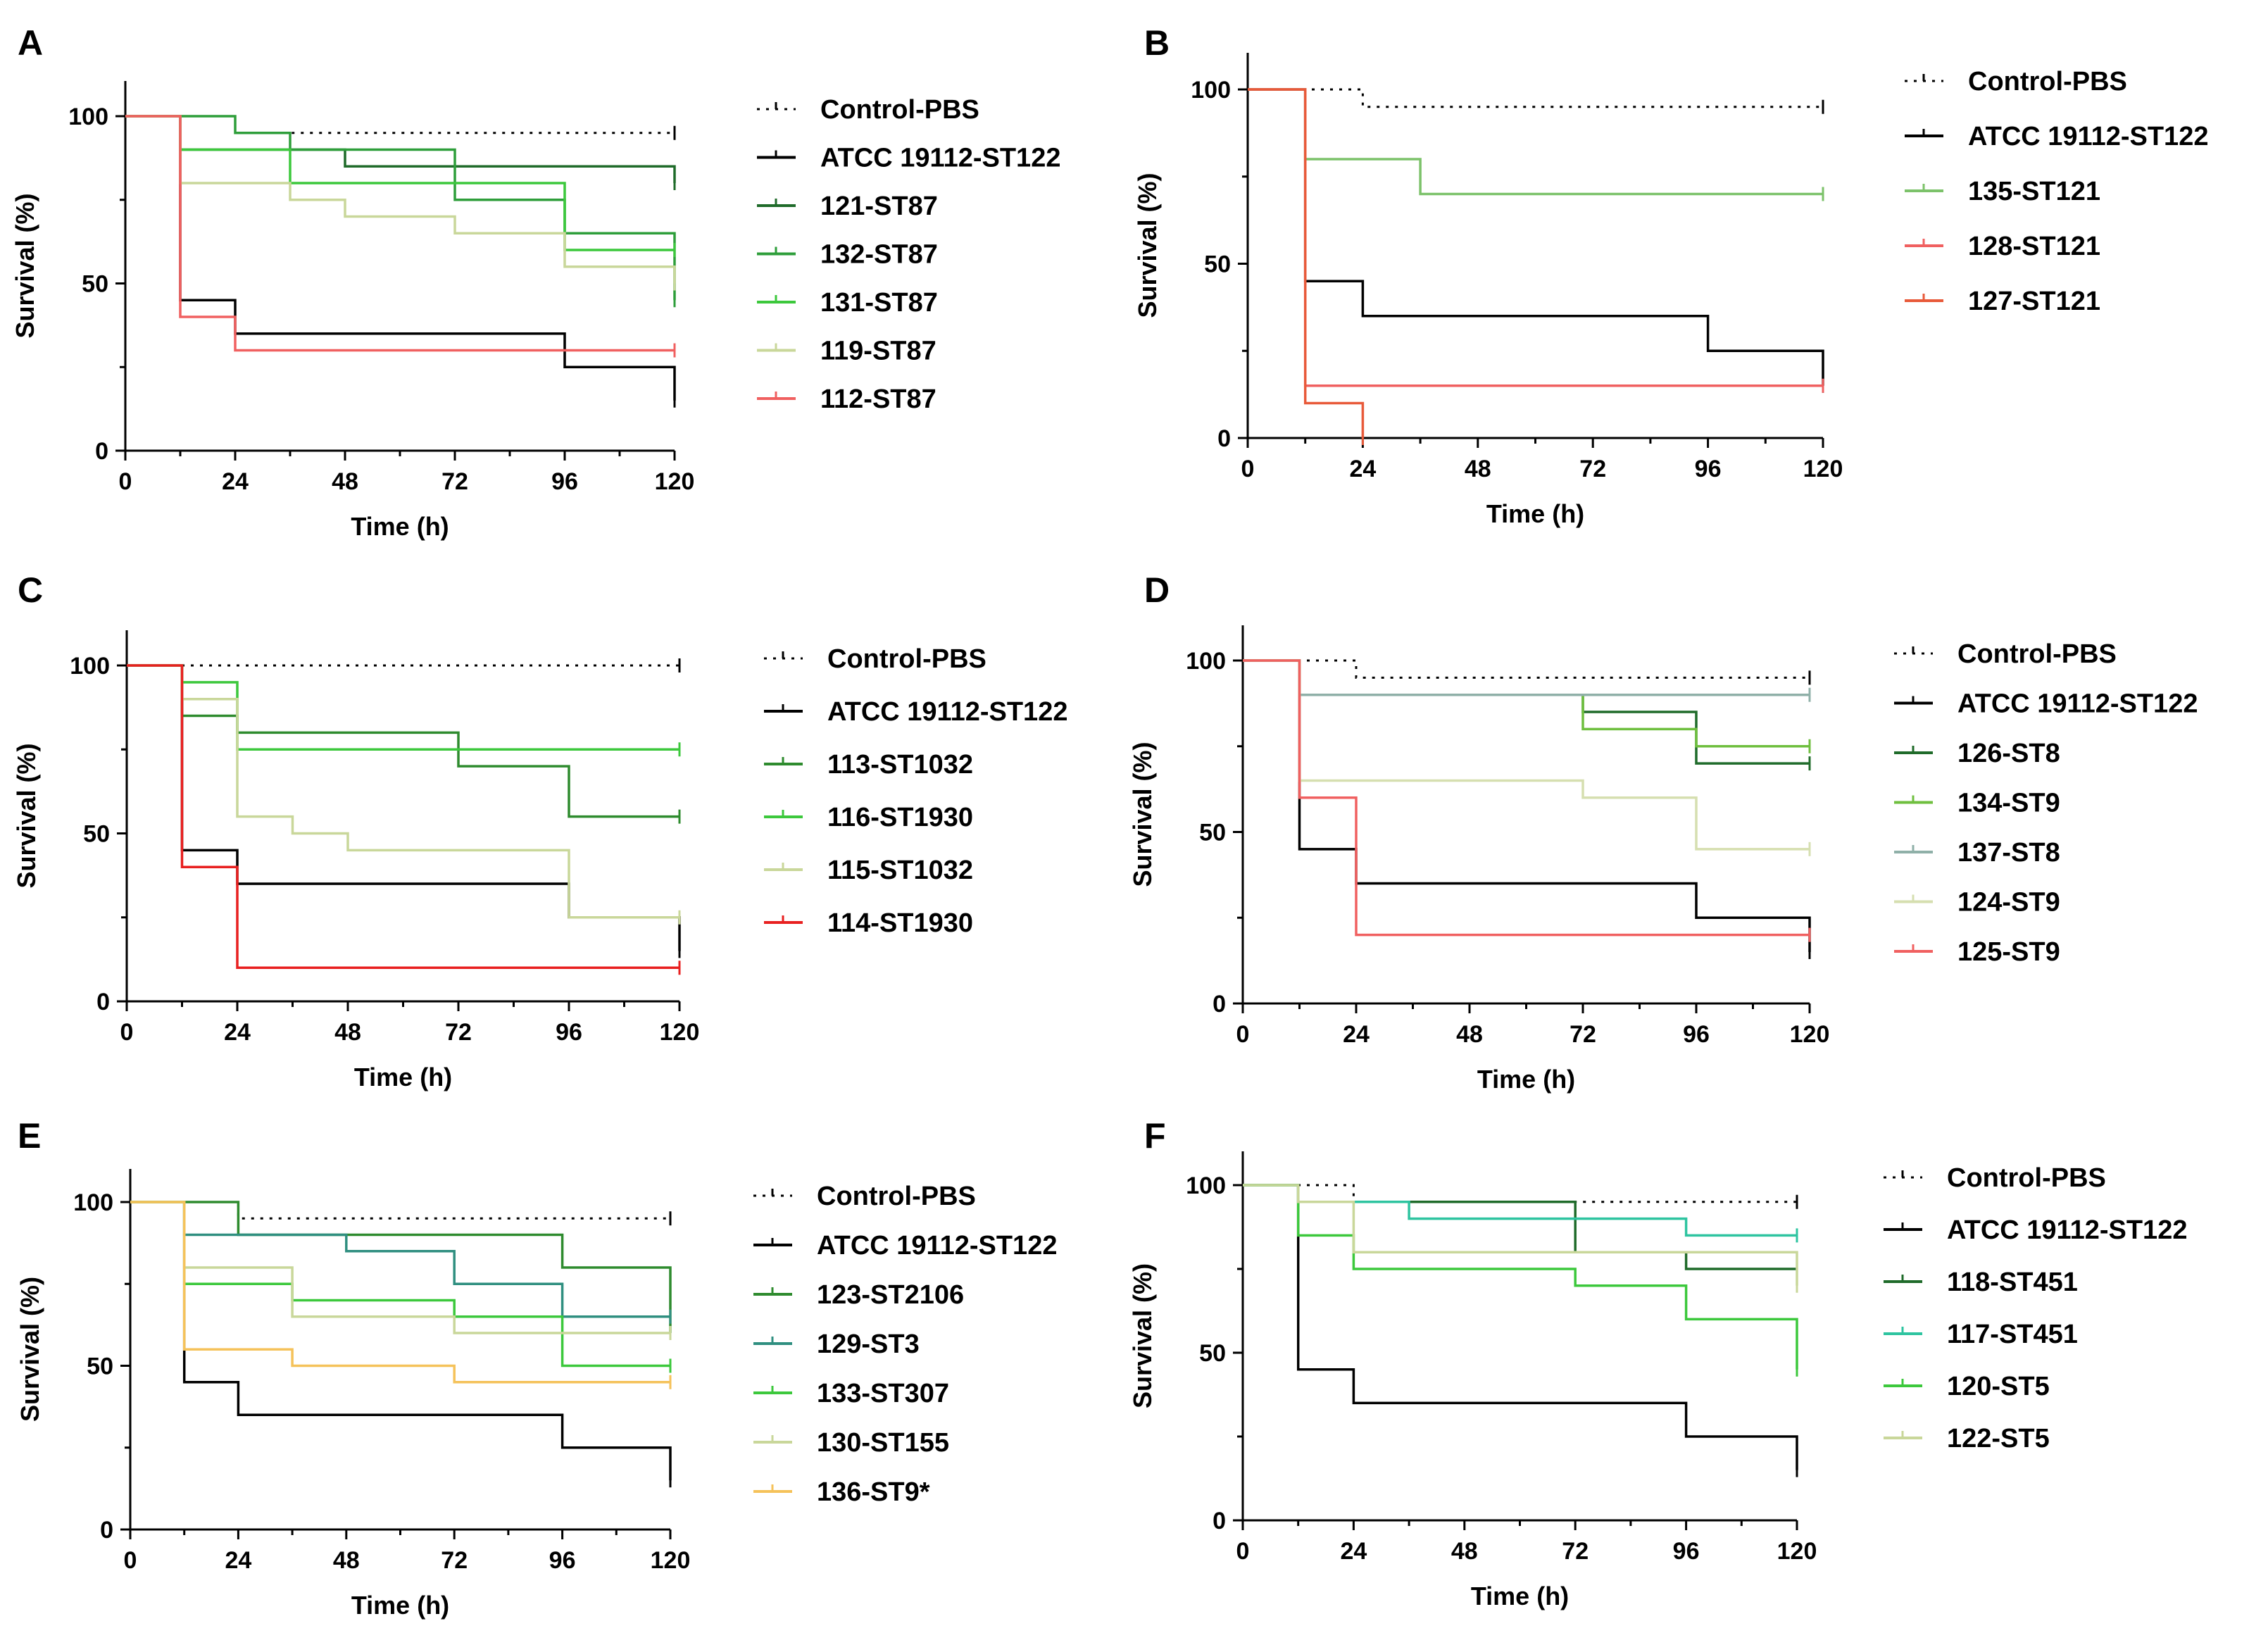 This screenshot has width=2268, height=1633. I want to click on legend-label: 126-ST8, so click(2009, 753).